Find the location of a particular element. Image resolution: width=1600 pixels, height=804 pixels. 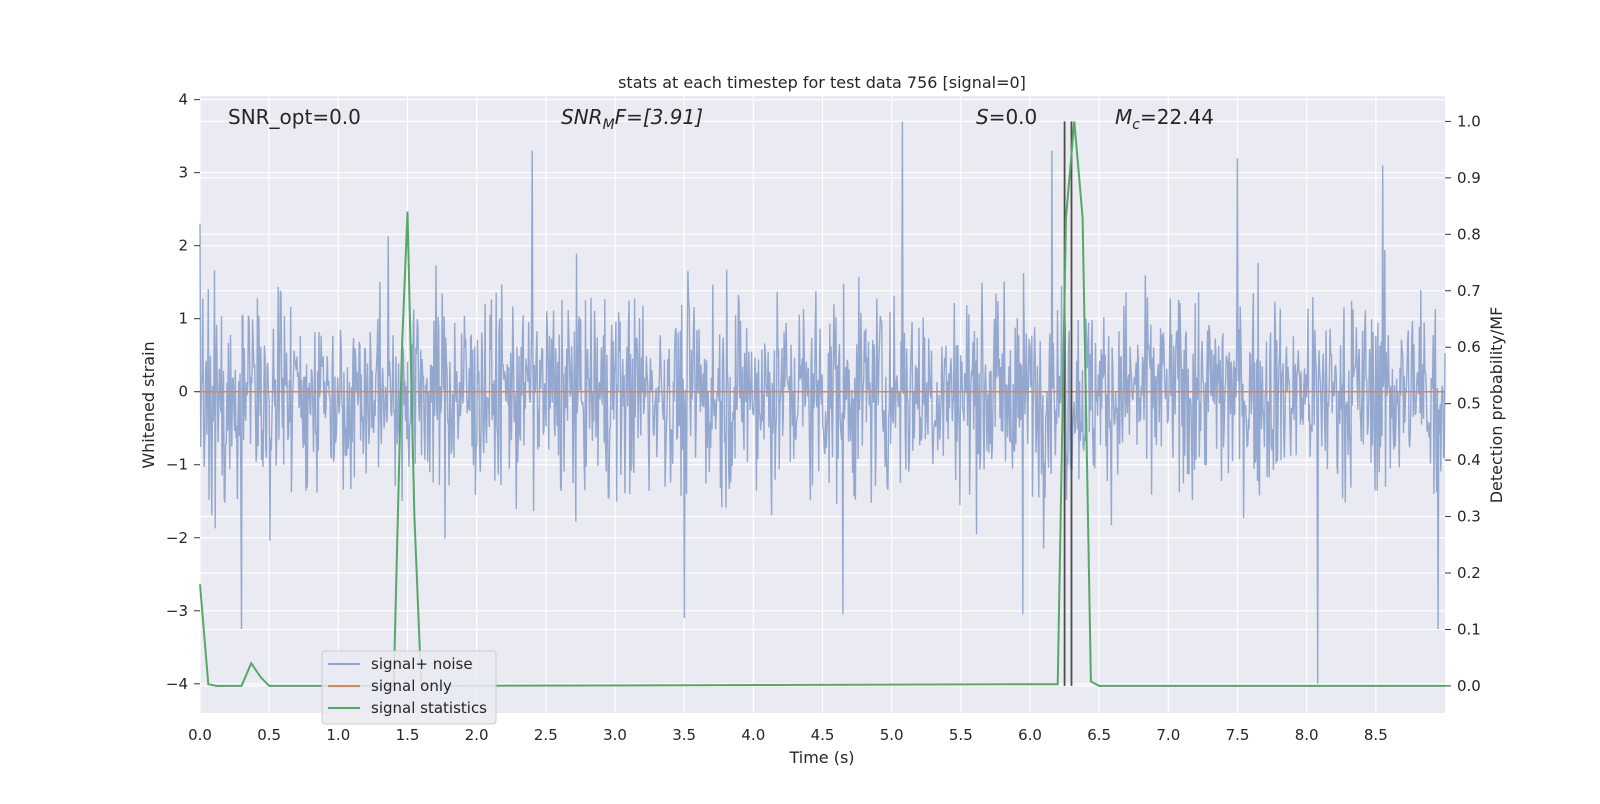

y-right-tick-label: 0.8 is located at coordinates (1469, 234).